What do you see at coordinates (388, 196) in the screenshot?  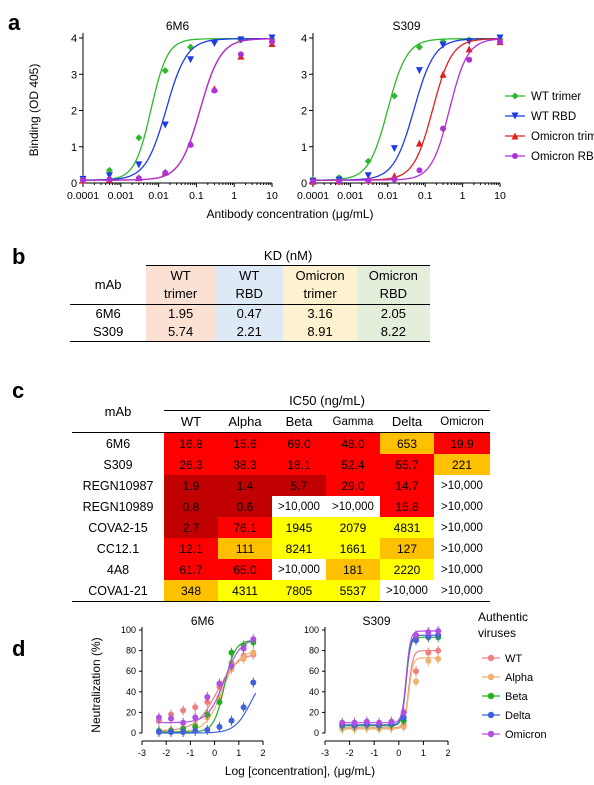 I see `x-tick-label: 0.01` at bounding box center [388, 196].